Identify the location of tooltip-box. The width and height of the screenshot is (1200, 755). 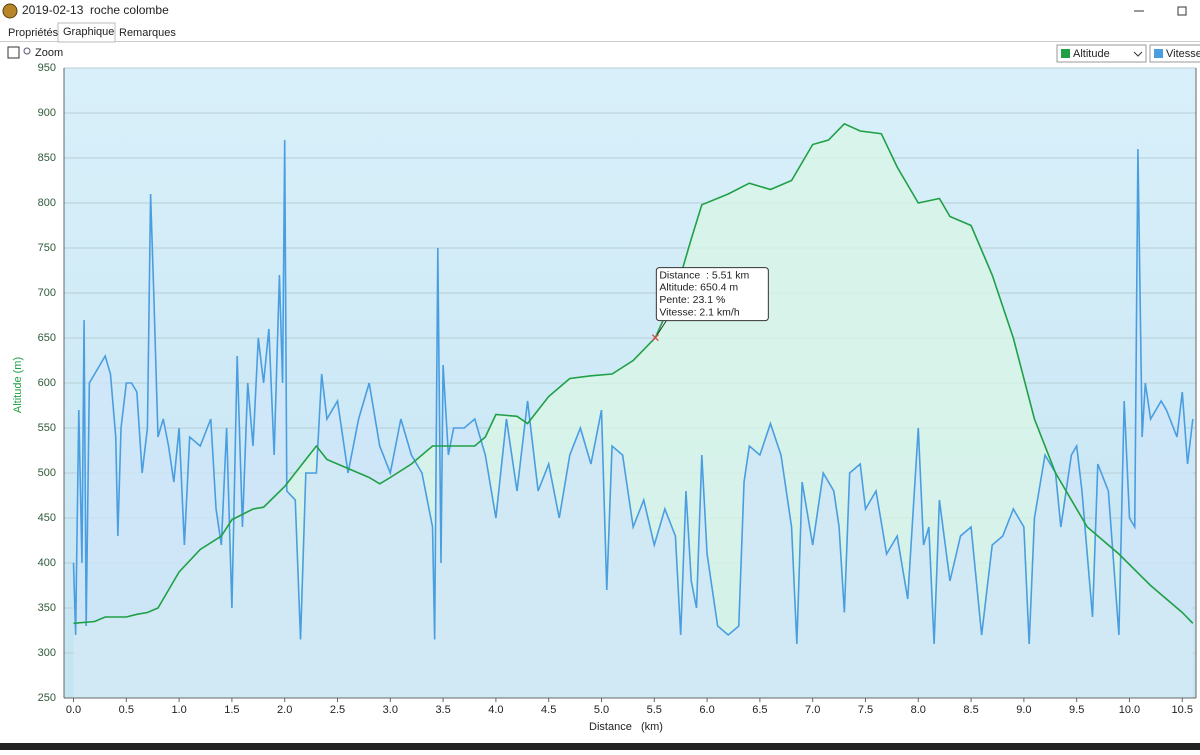
(712, 294).